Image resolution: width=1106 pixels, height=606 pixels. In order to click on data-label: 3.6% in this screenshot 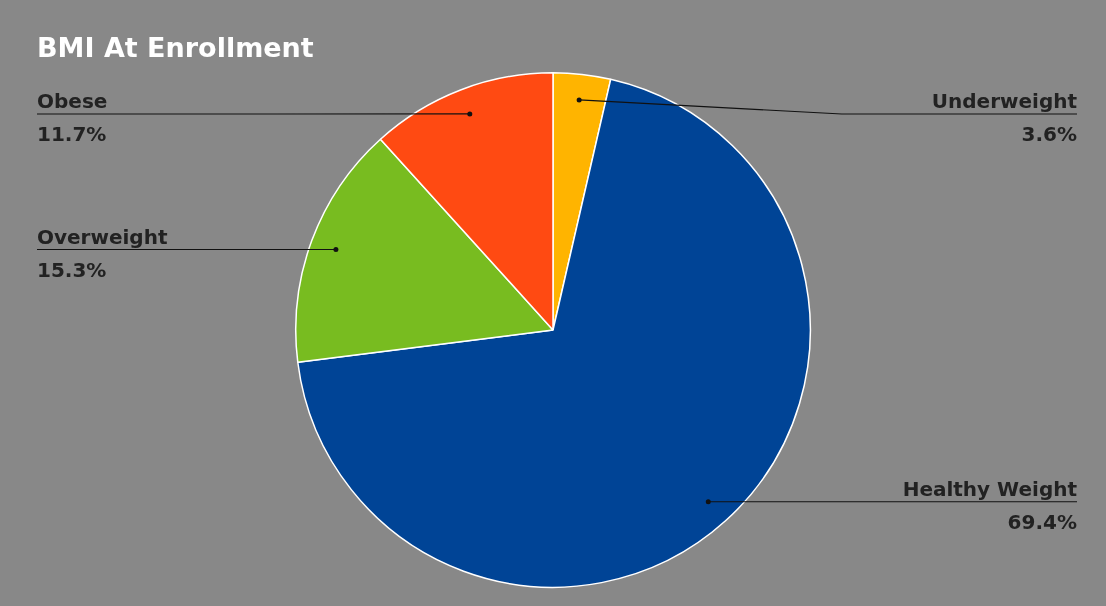, I will do `click(1049, 134)`.